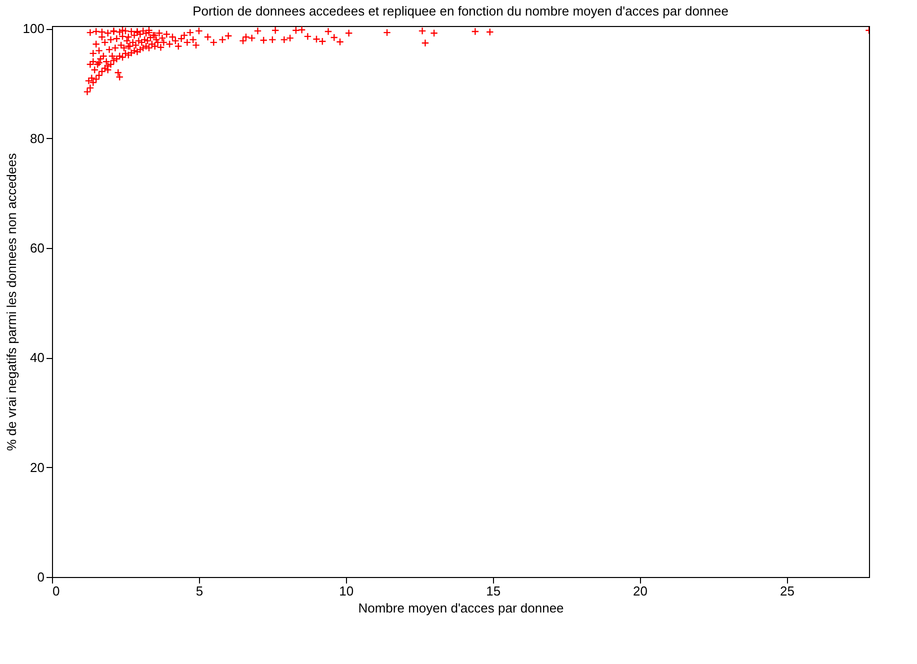  What do you see at coordinates (493, 591) in the screenshot?
I see `x-tick-label: 15` at bounding box center [493, 591].